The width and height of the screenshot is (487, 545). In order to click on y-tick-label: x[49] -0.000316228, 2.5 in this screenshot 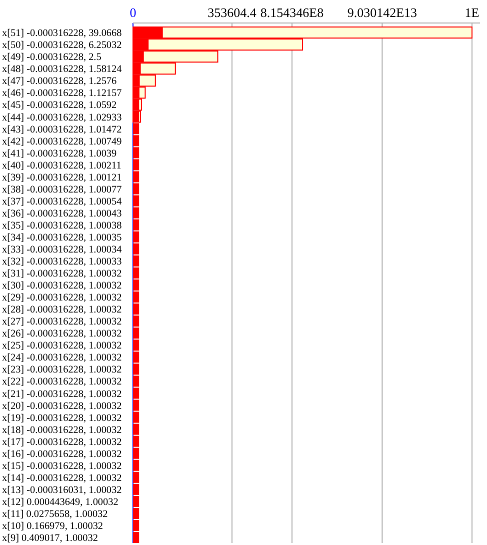, I will do `click(52, 58)`.